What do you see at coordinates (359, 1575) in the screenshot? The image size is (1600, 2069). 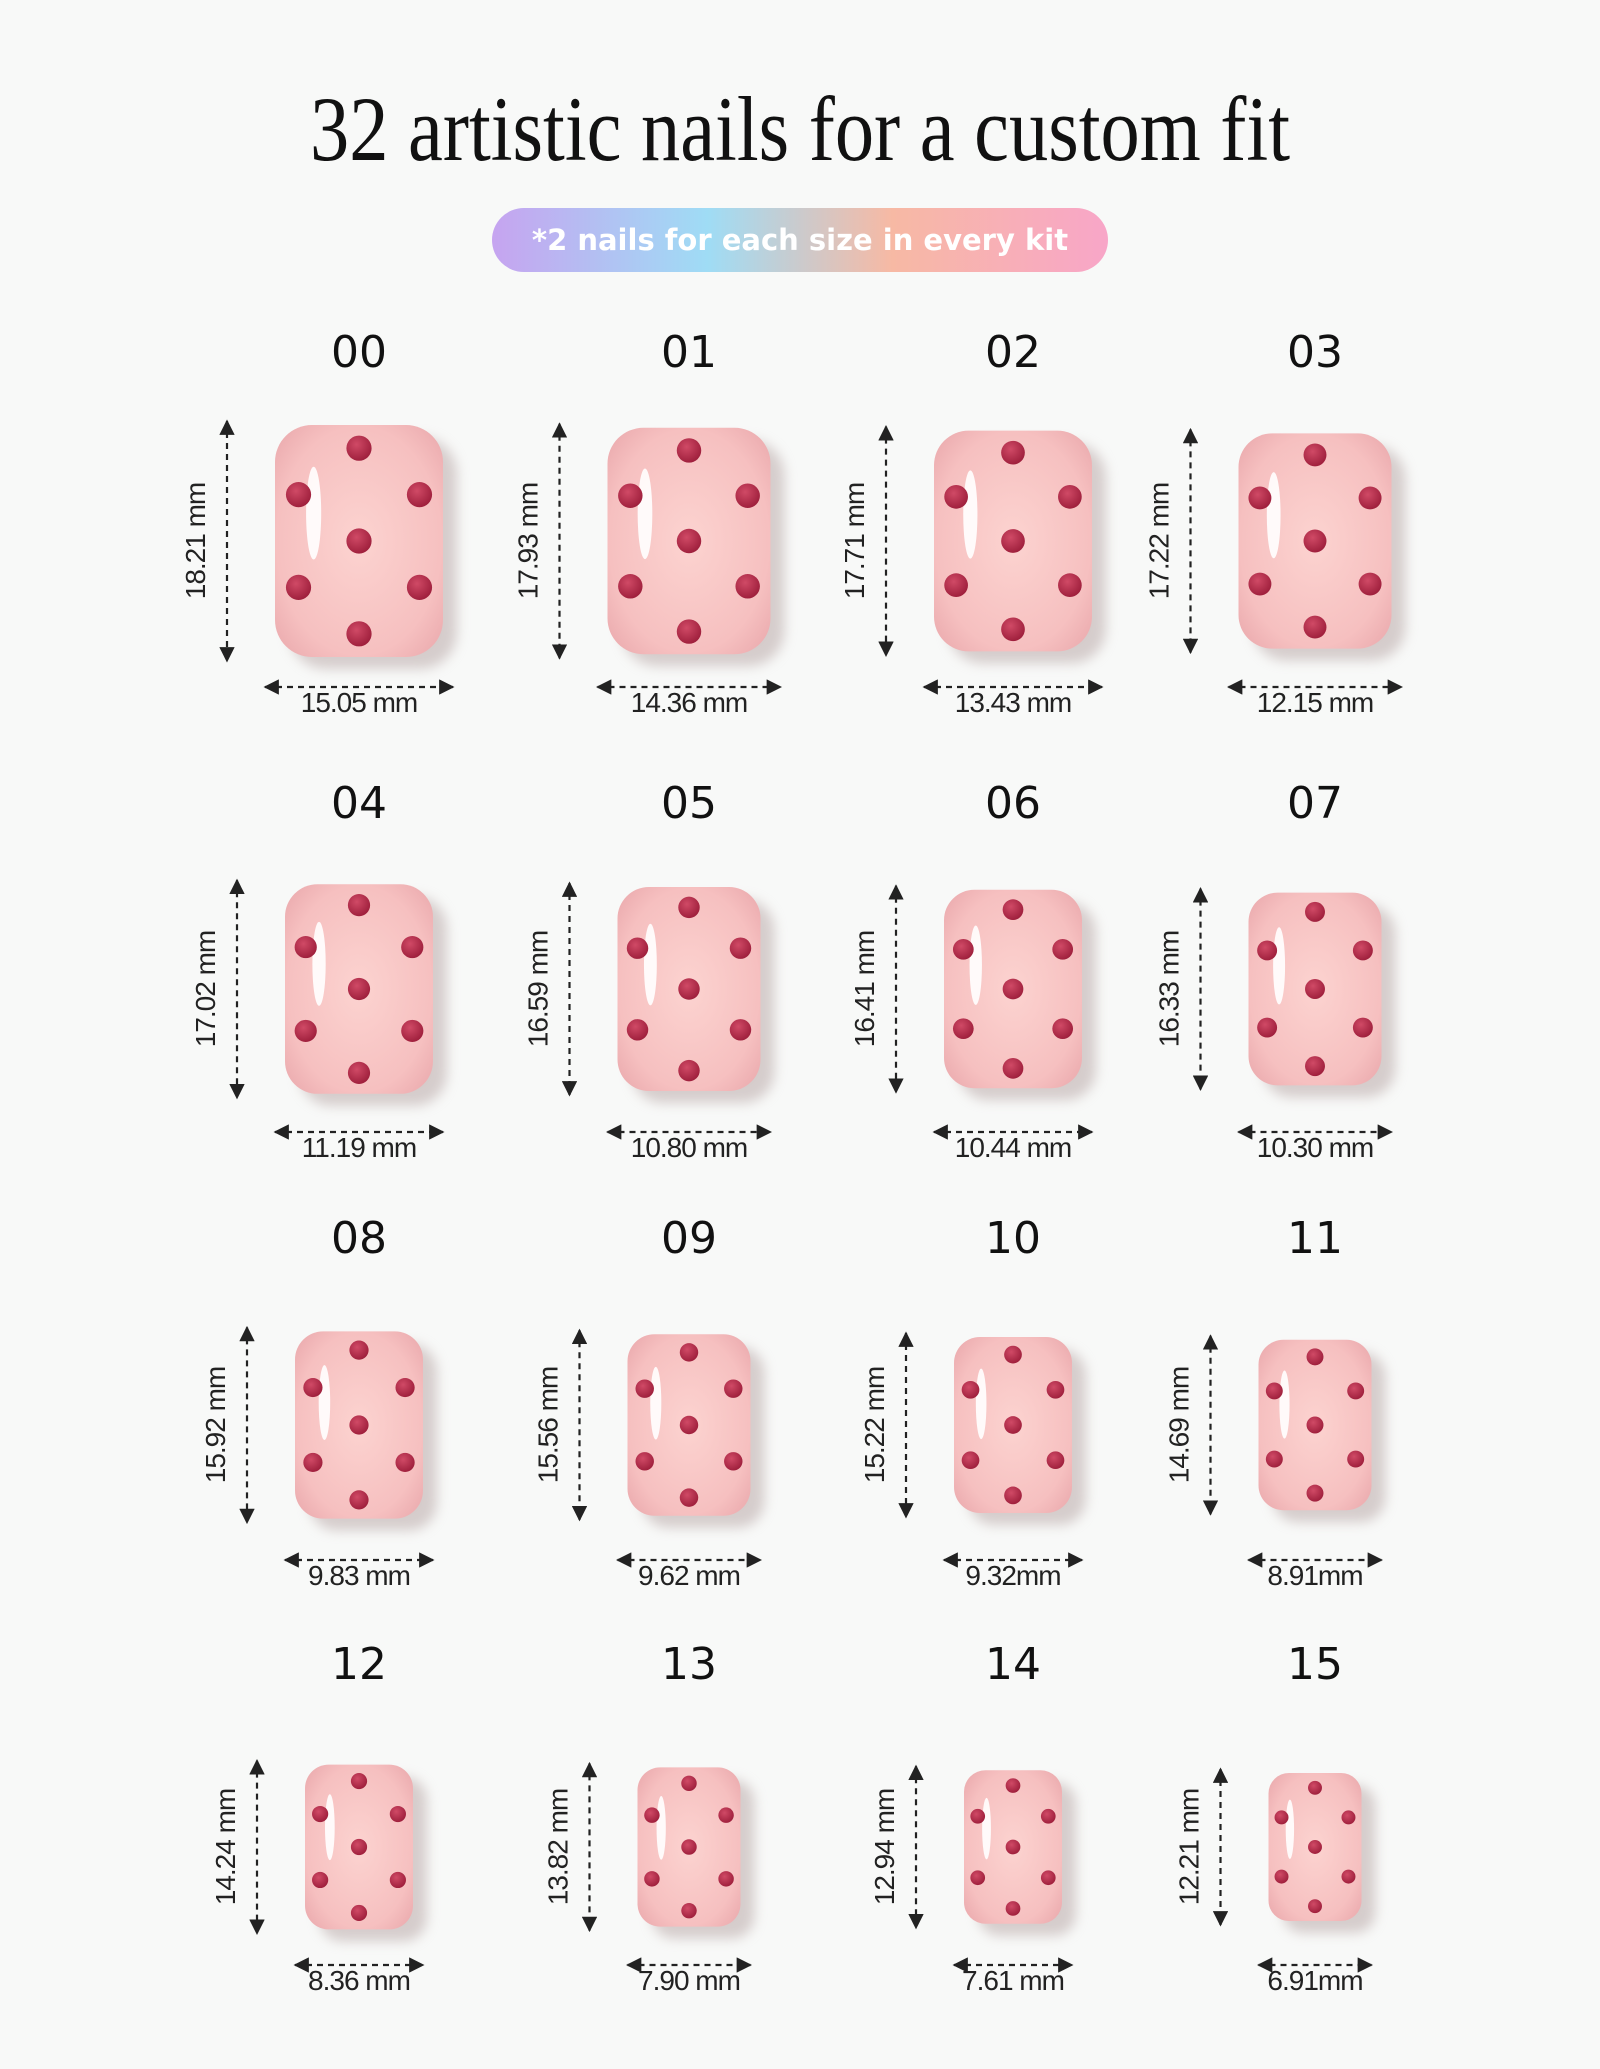 I see `width-label: 9.83 mm` at bounding box center [359, 1575].